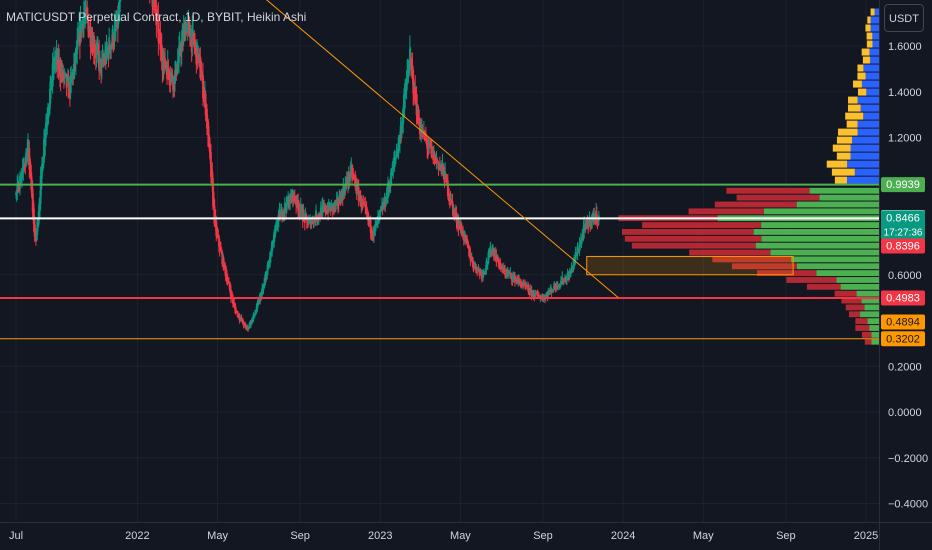 The width and height of the screenshot is (932, 550). I want to click on y-tick-label: 1.4000, so click(905, 93).